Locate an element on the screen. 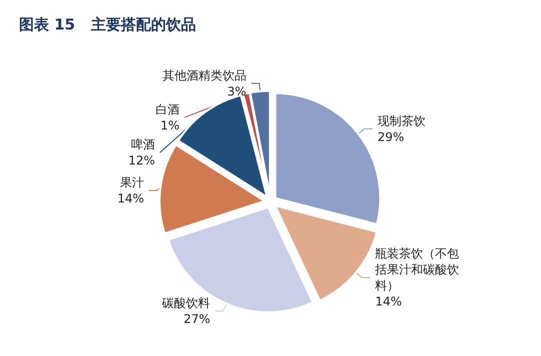  slice-label: 碳酸饮料 is located at coordinates (185, 303).